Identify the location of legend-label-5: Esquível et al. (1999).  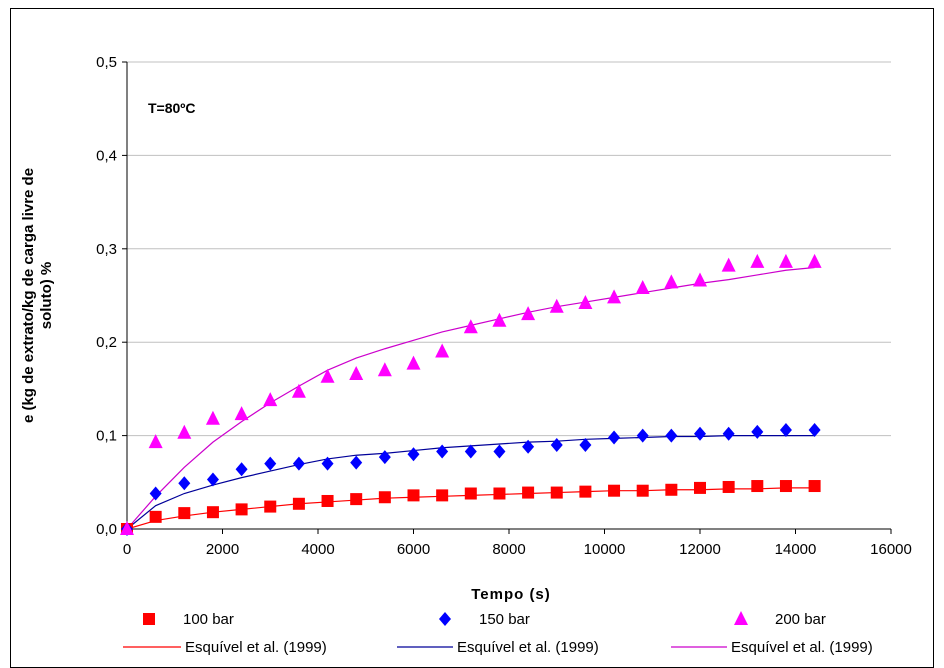
(802, 647).